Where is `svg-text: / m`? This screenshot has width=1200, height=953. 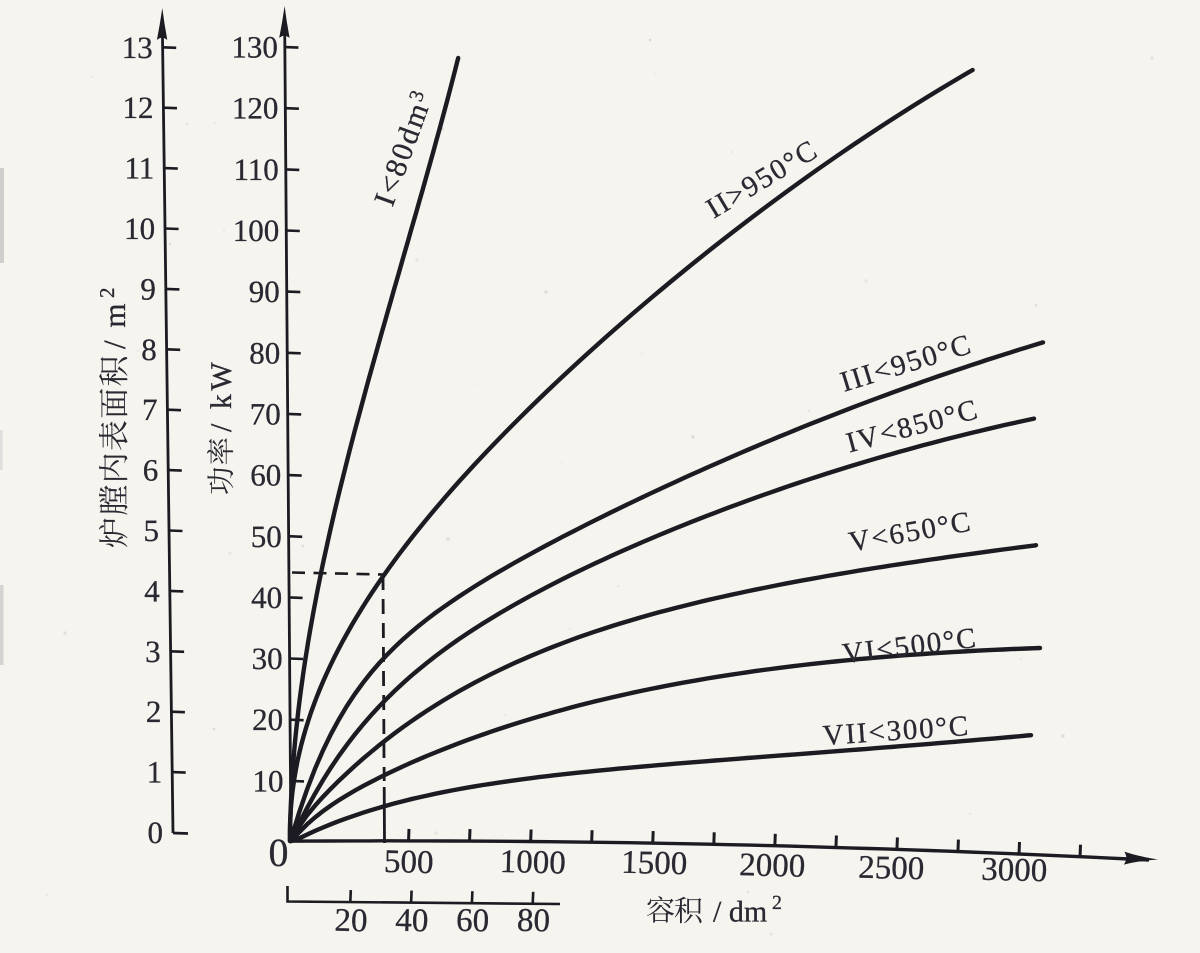 svg-text: / m is located at coordinates (114, 325).